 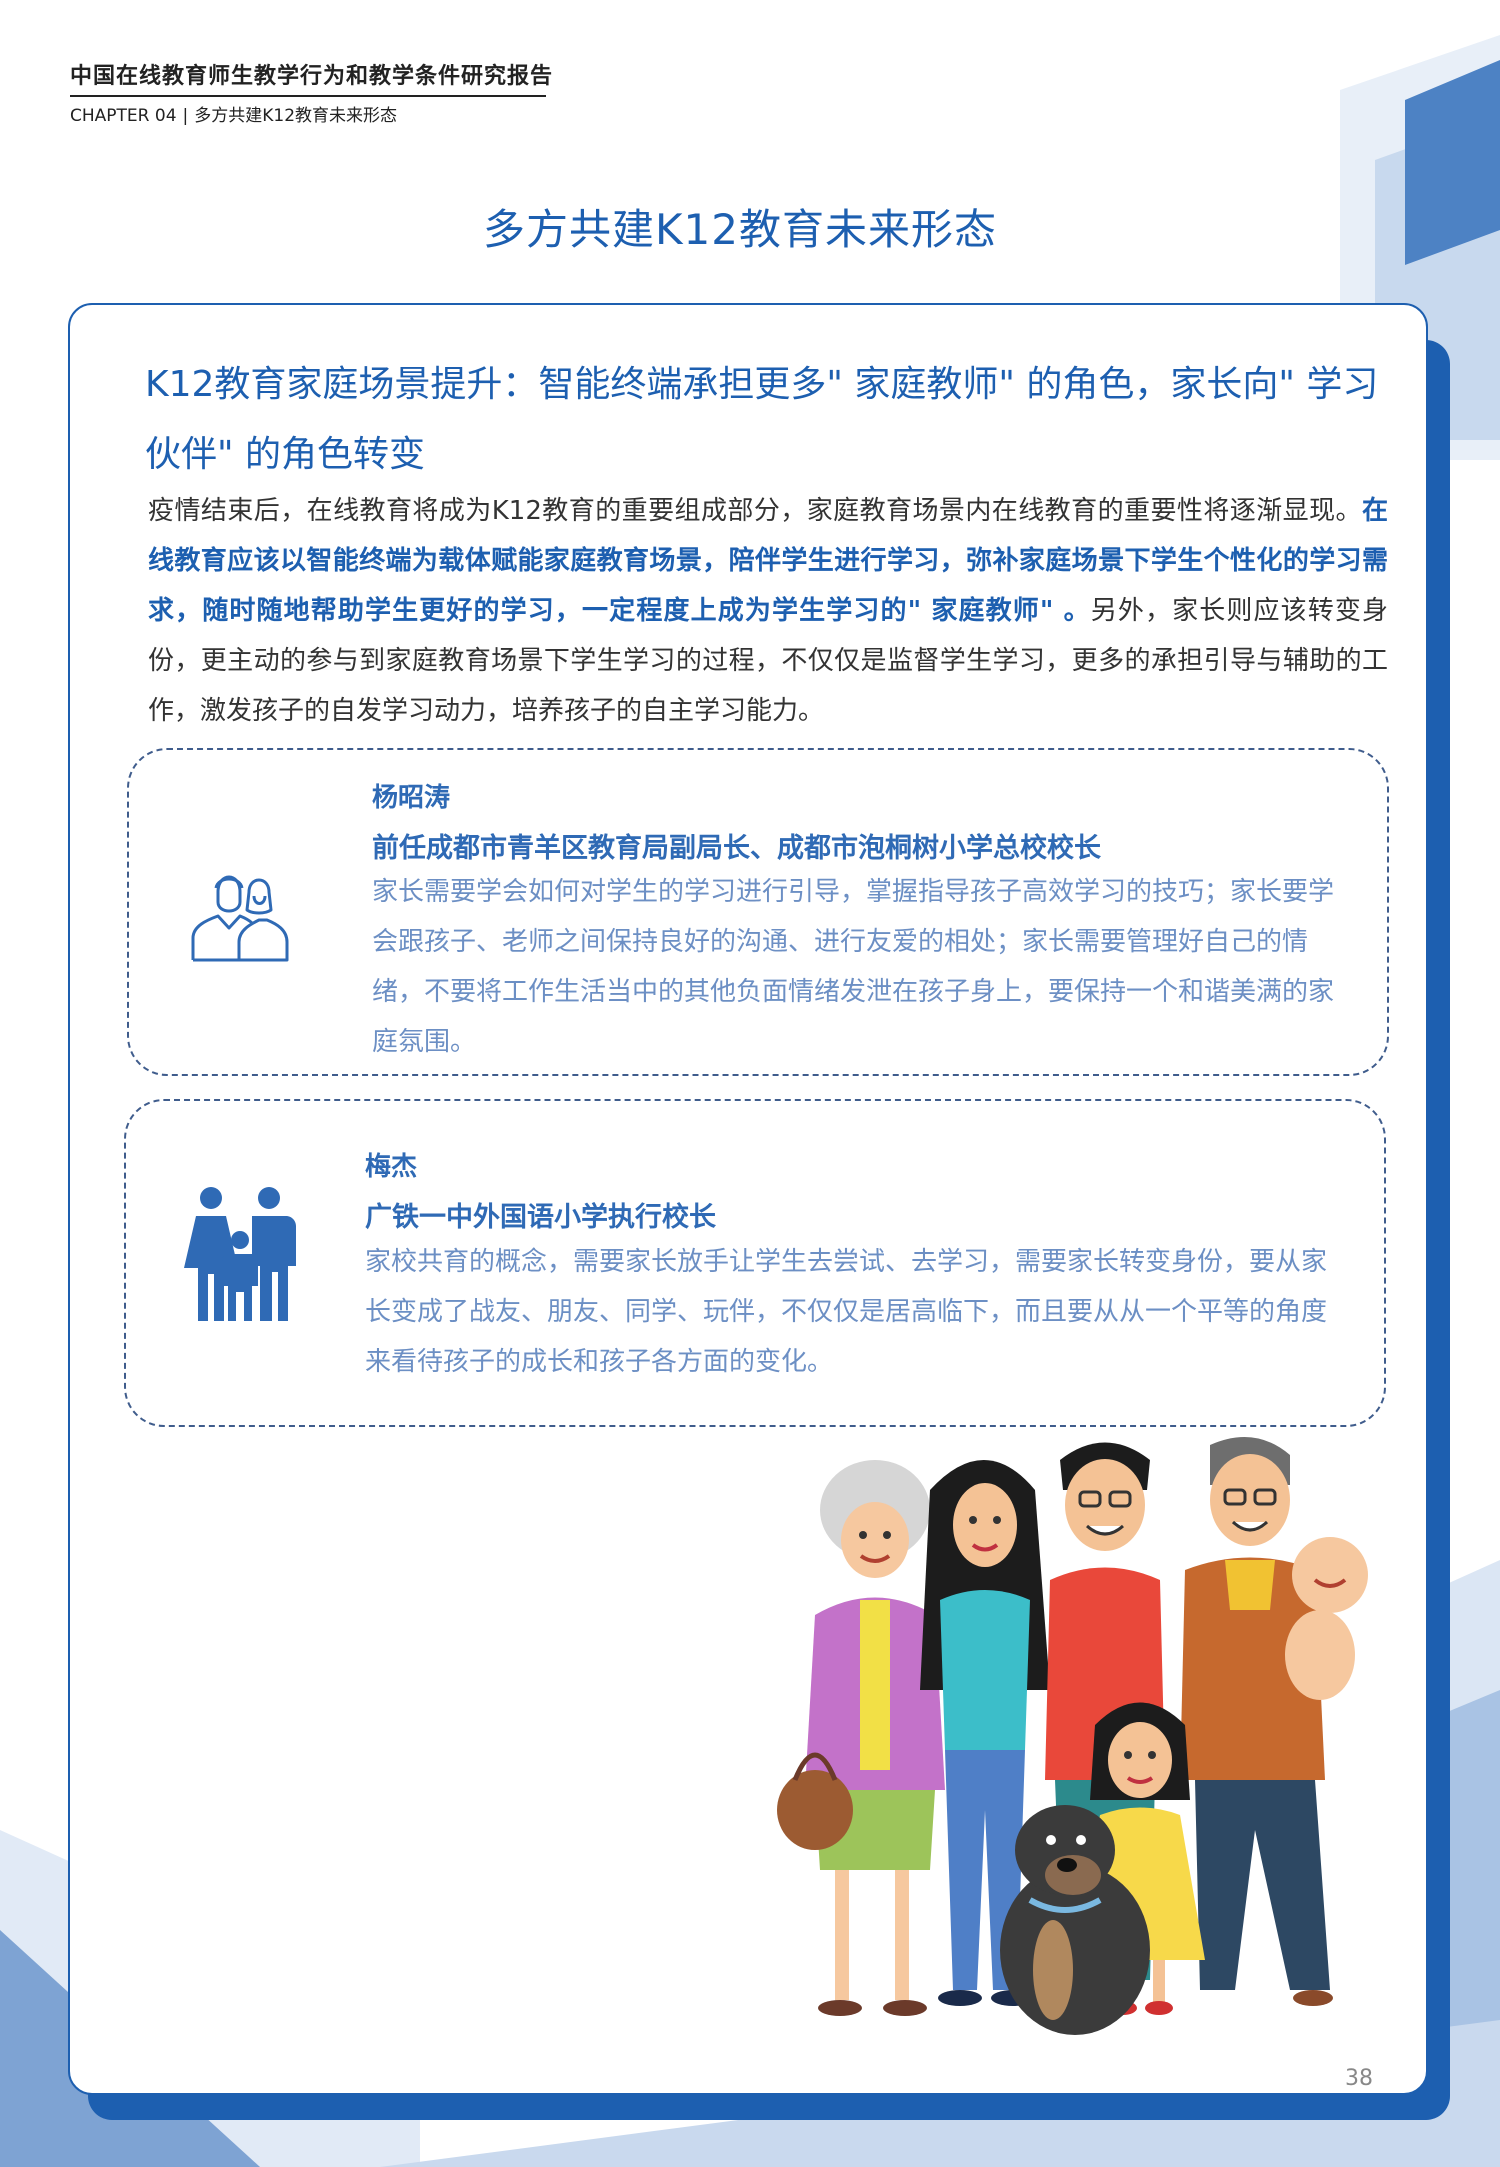 I want to click on chapter-title: 多方共建K12教育未来形态, so click(x=296, y=116).